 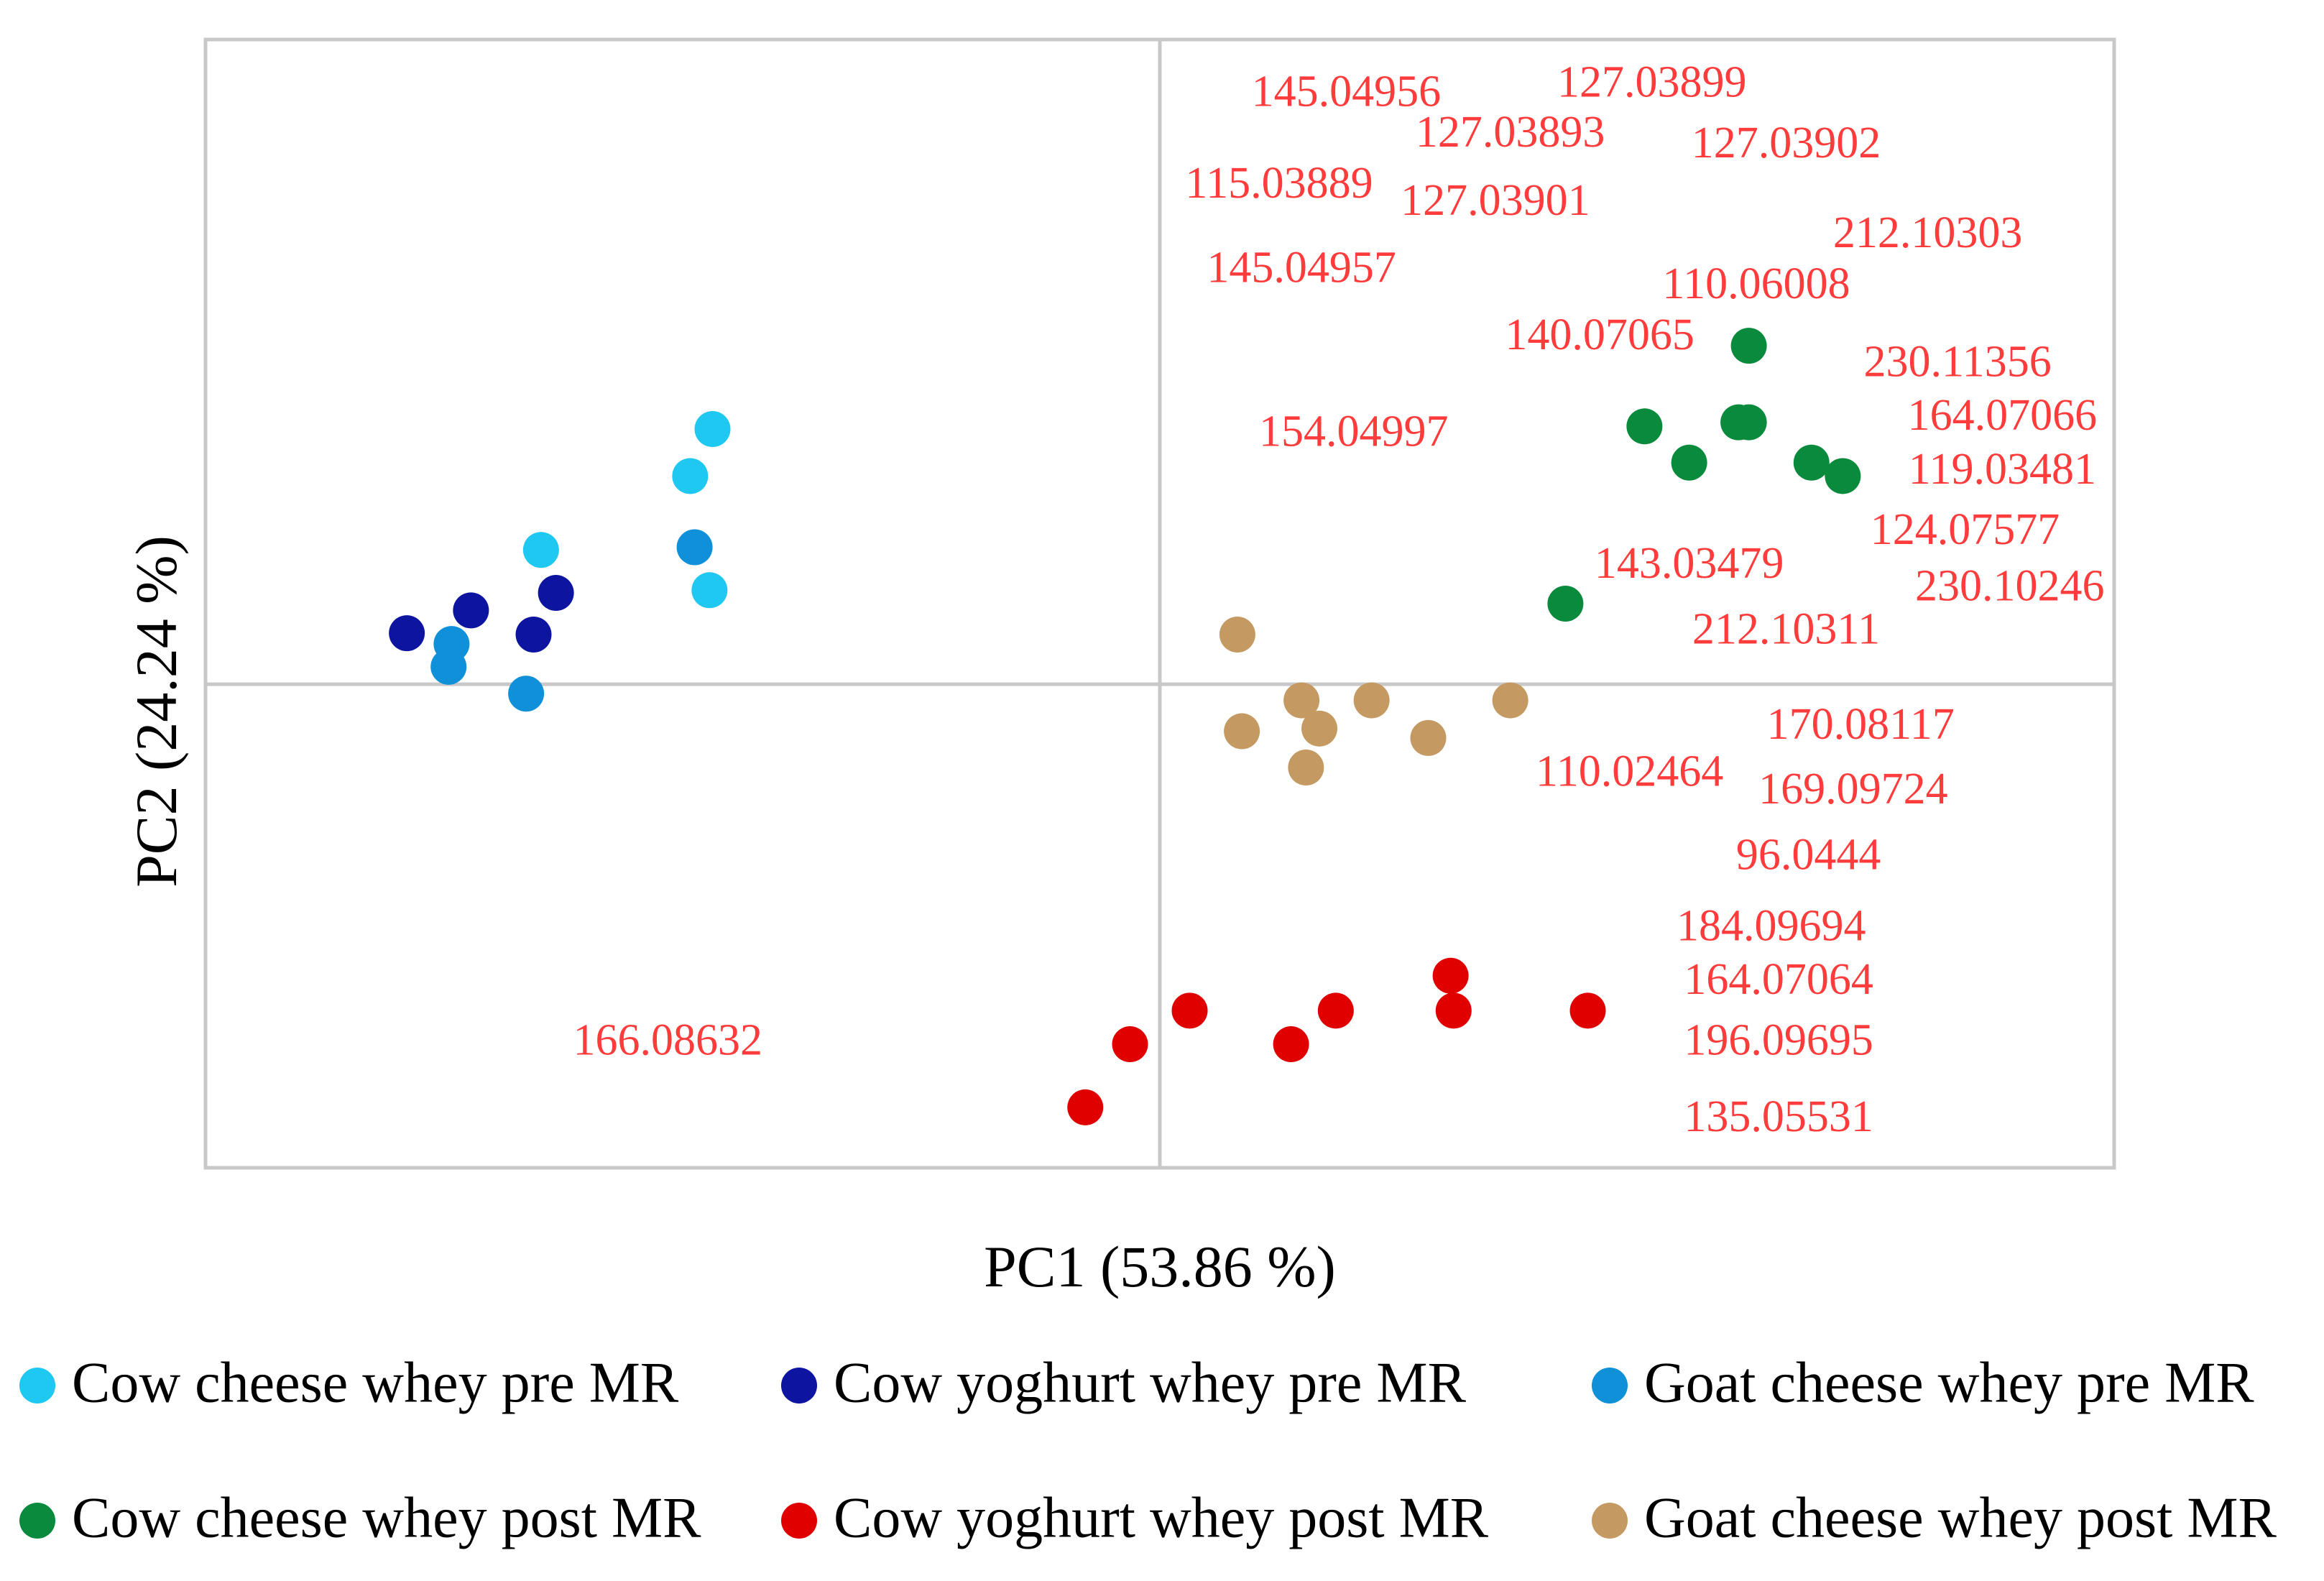 I want to click on loading-label: 145.04957, so click(x=1301, y=268).